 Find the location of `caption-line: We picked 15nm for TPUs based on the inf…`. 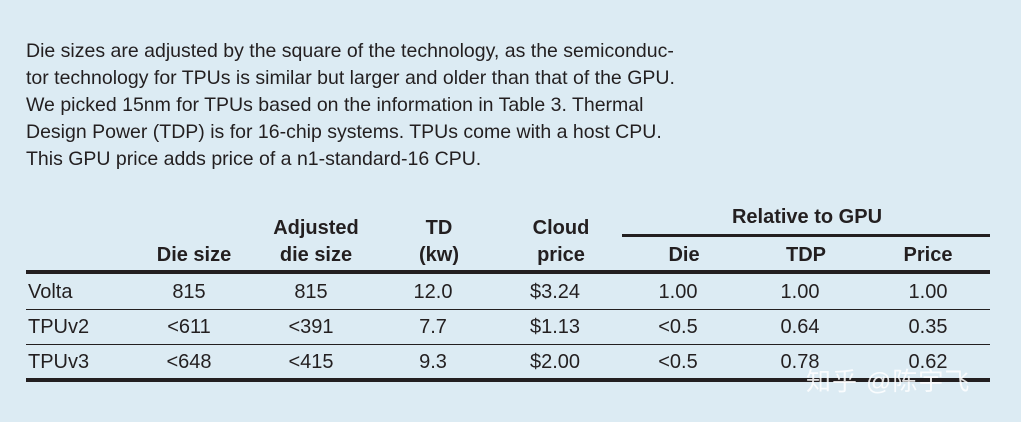

caption-line: We picked 15nm for TPUs based on the inf… is located at coordinates (335, 105).